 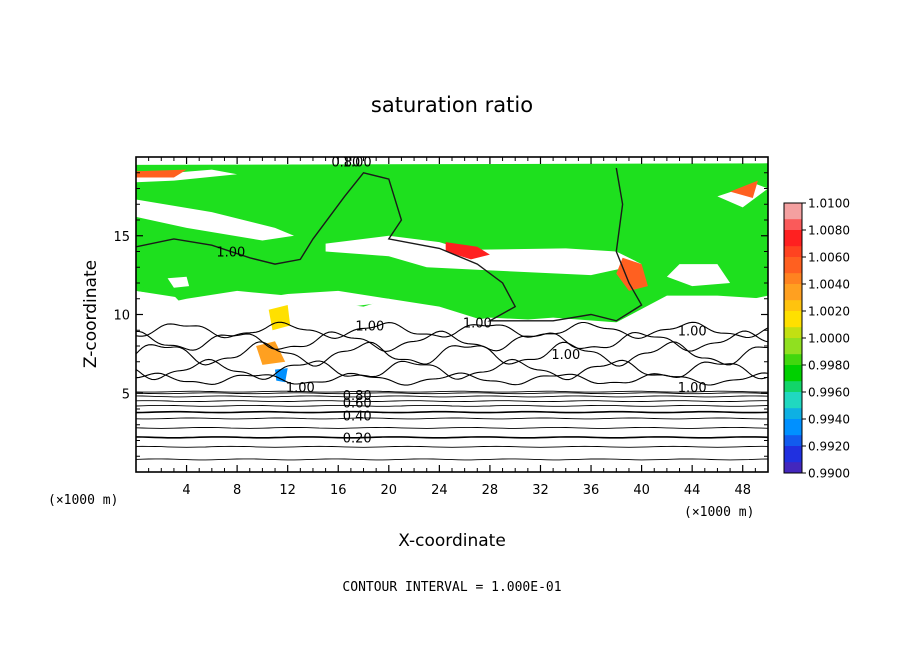 What do you see at coordinates (357, 163) in the screenshot?
I see `contour-label-0: 1.00` at bounding box center [357, 163].